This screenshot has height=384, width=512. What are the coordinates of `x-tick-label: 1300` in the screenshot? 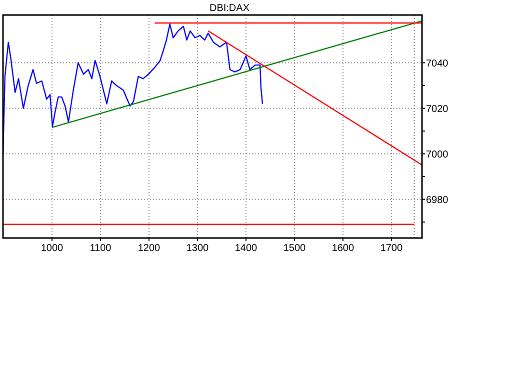 It's located at (198, 248).